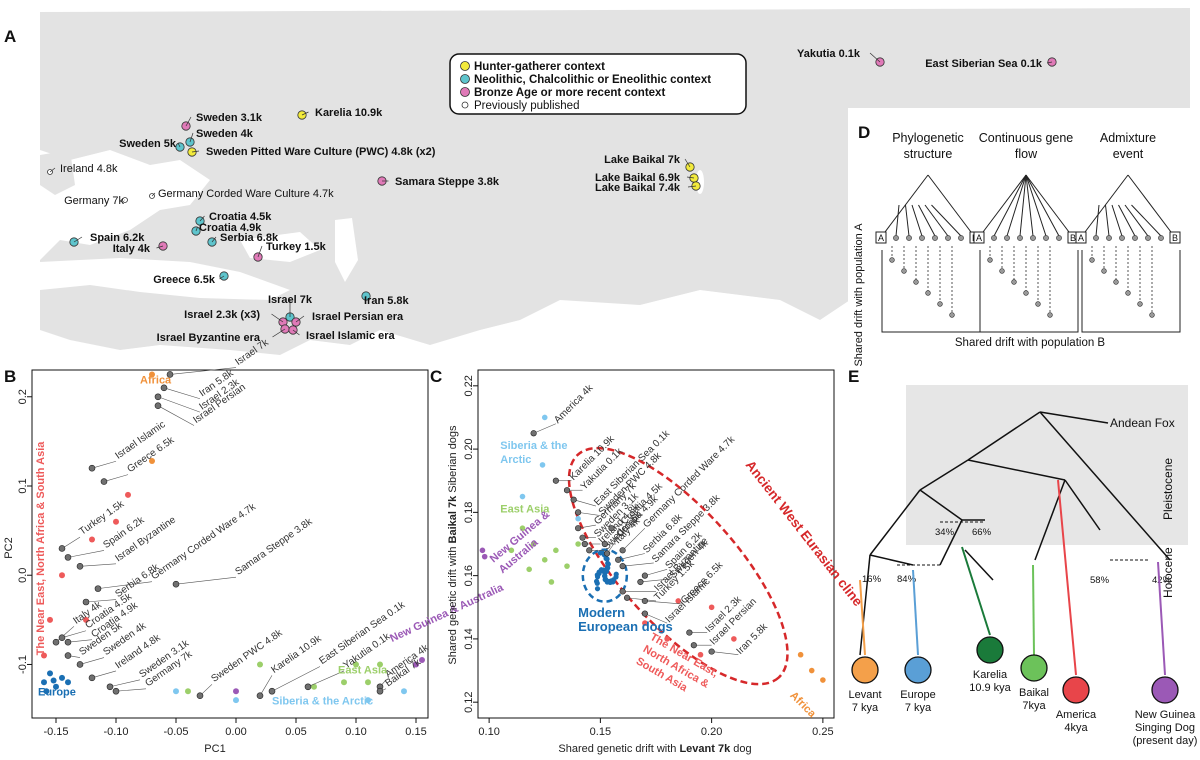 The width and height of the screenshot is (1200, 760). I want to click on map-britain, so click(57, 172).